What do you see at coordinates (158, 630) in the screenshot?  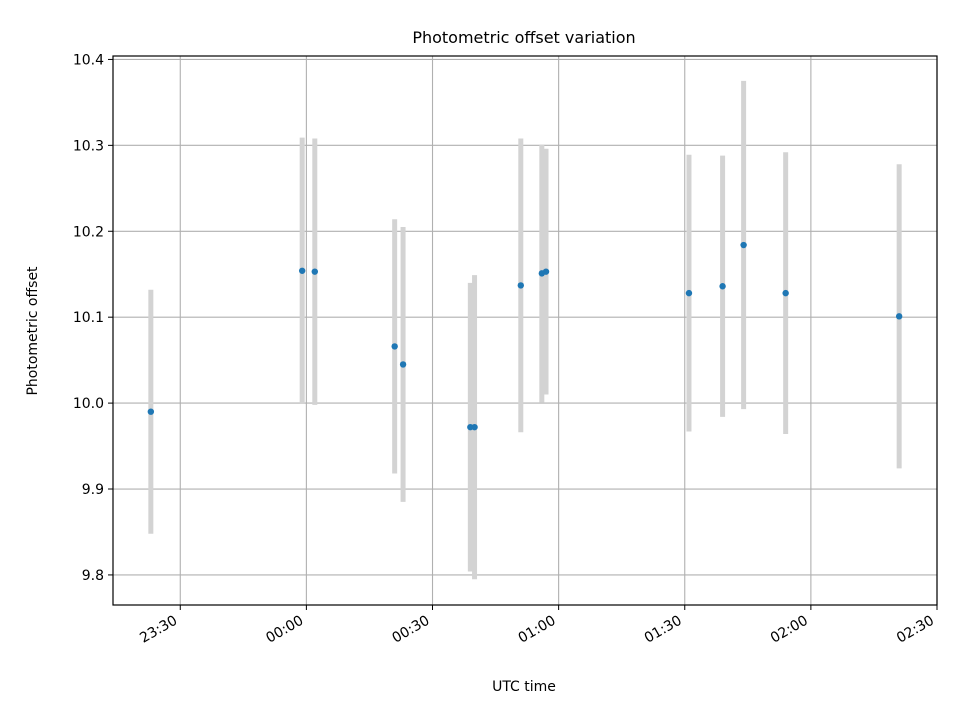 I see `x-tick-label: 23:30` at bounding box center [158, 630].